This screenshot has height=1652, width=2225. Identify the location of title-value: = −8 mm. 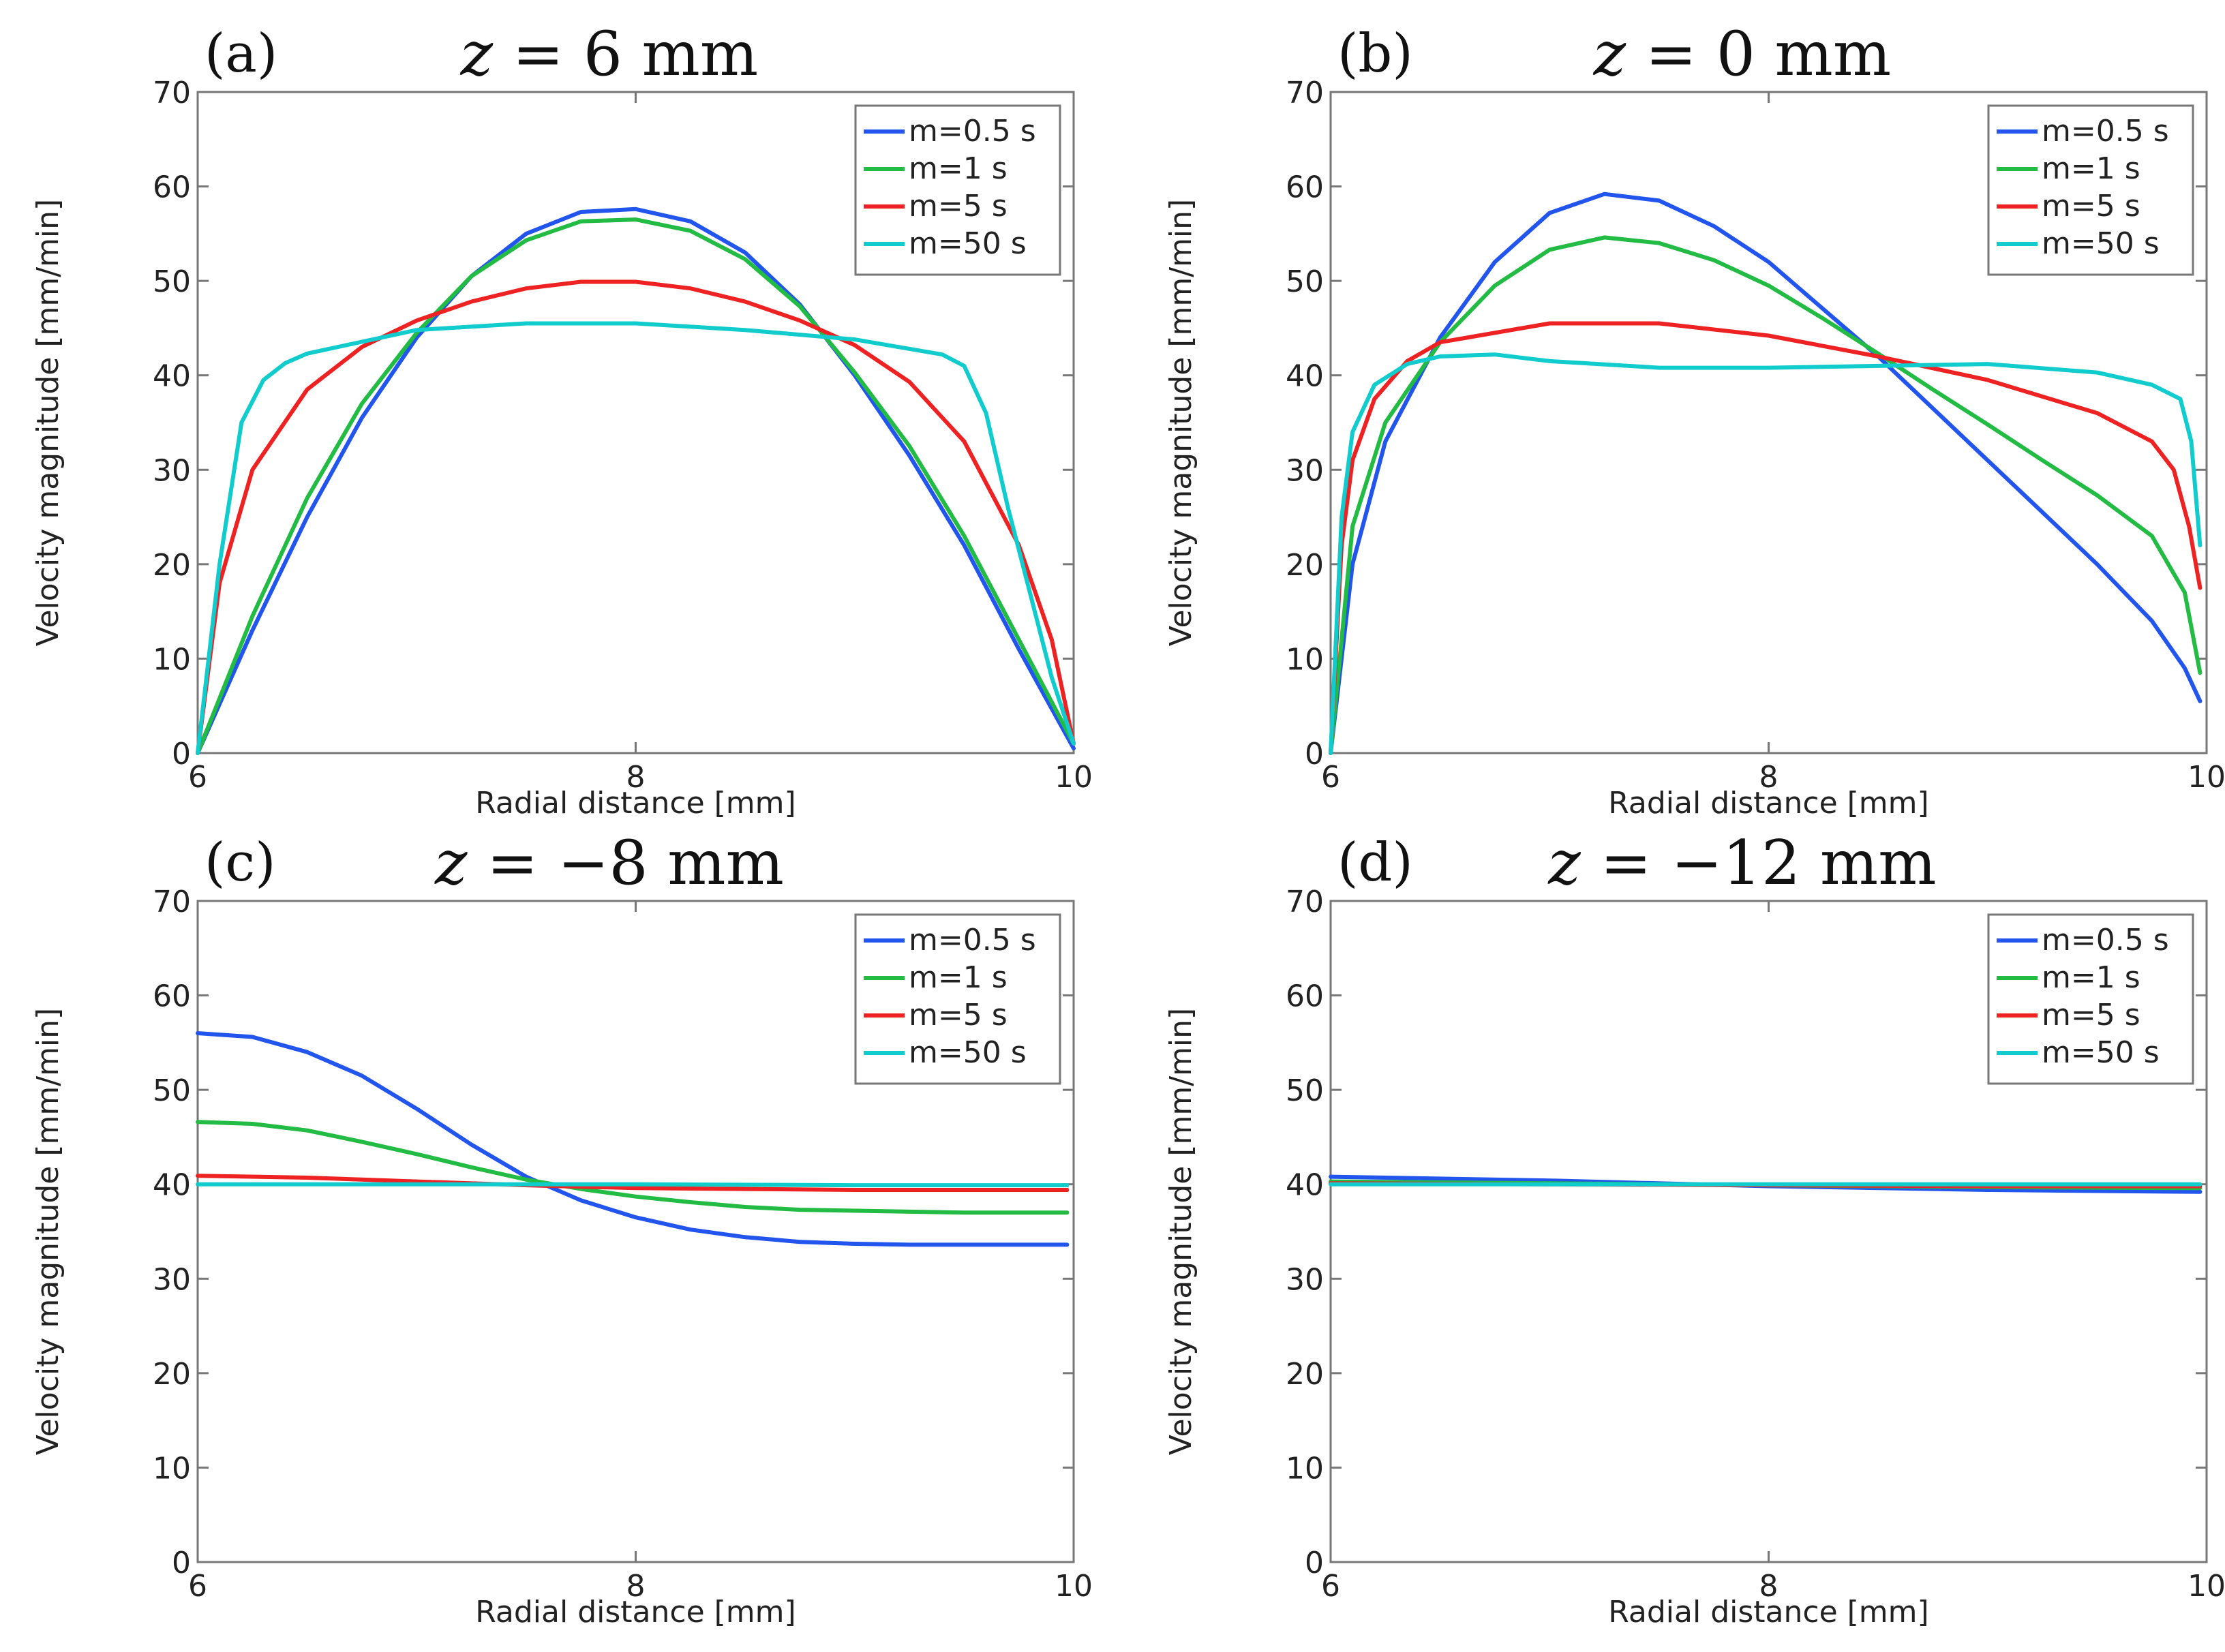
(625, 863).